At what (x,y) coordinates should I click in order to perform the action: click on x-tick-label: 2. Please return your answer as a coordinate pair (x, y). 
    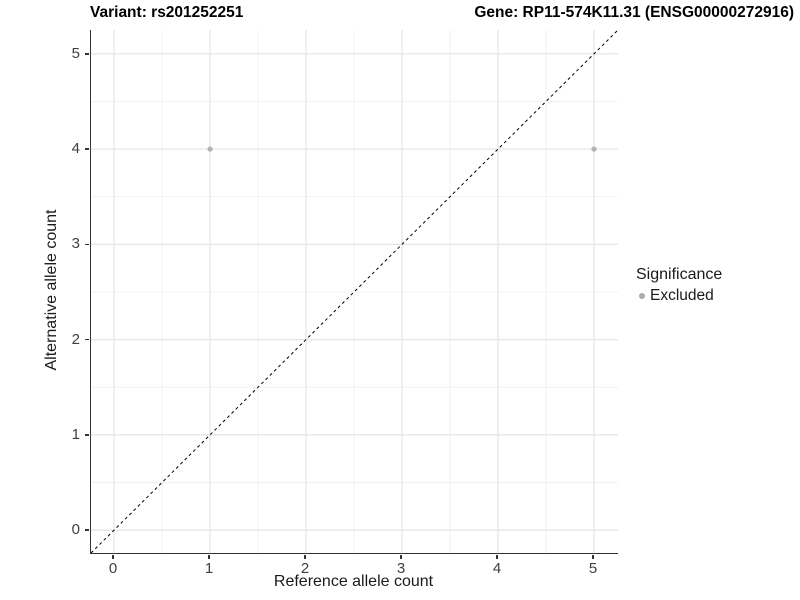
    Looking at the image, I should click on (305, 568).